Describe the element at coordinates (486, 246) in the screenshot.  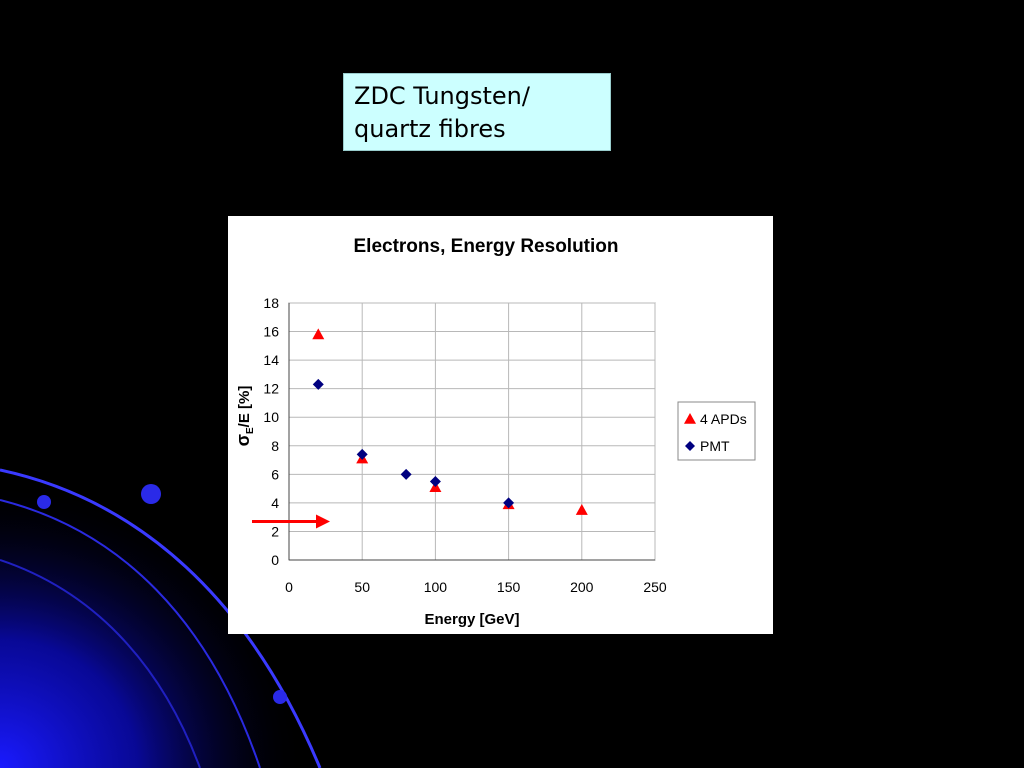
I see `chart-title: Electrons, Energy Resolution` at that location.